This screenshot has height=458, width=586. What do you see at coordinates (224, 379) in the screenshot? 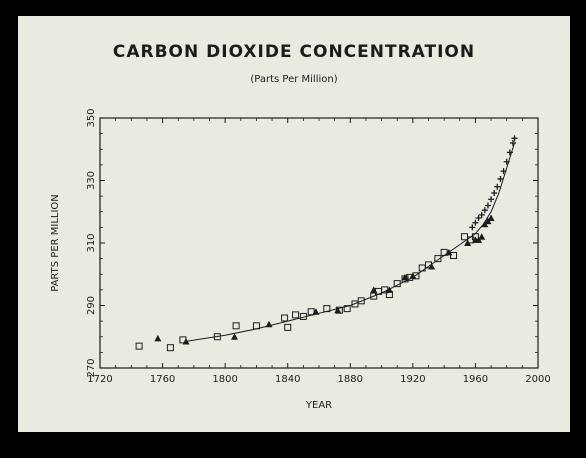
I see `x-tick-label: 1800` at bounding box center [224, 379].